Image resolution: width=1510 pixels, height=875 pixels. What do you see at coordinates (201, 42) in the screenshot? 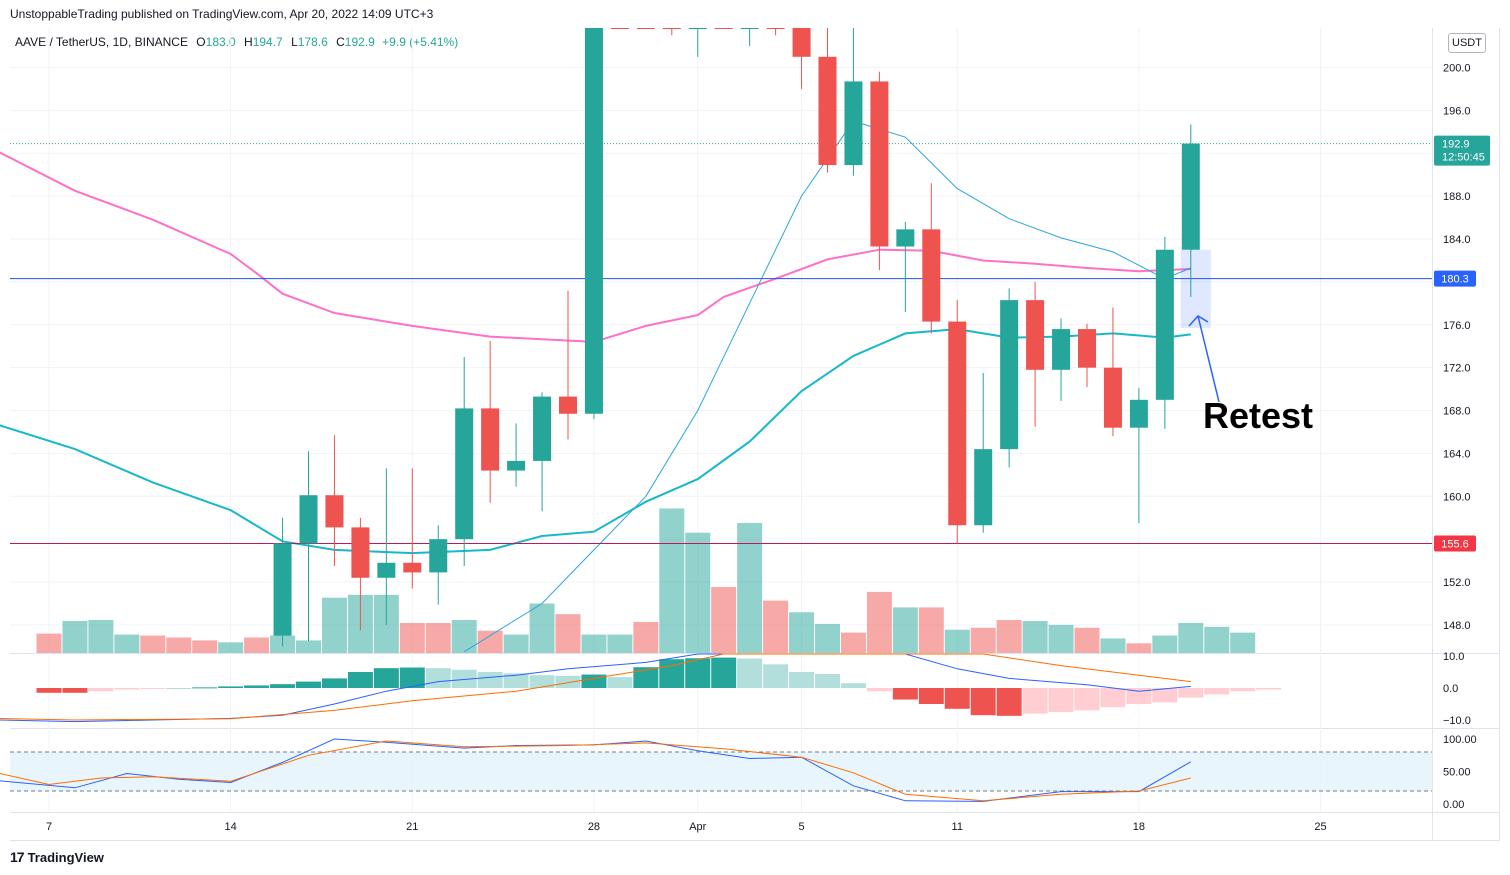
I see `open-label: O` at bounding box center [201, 42].